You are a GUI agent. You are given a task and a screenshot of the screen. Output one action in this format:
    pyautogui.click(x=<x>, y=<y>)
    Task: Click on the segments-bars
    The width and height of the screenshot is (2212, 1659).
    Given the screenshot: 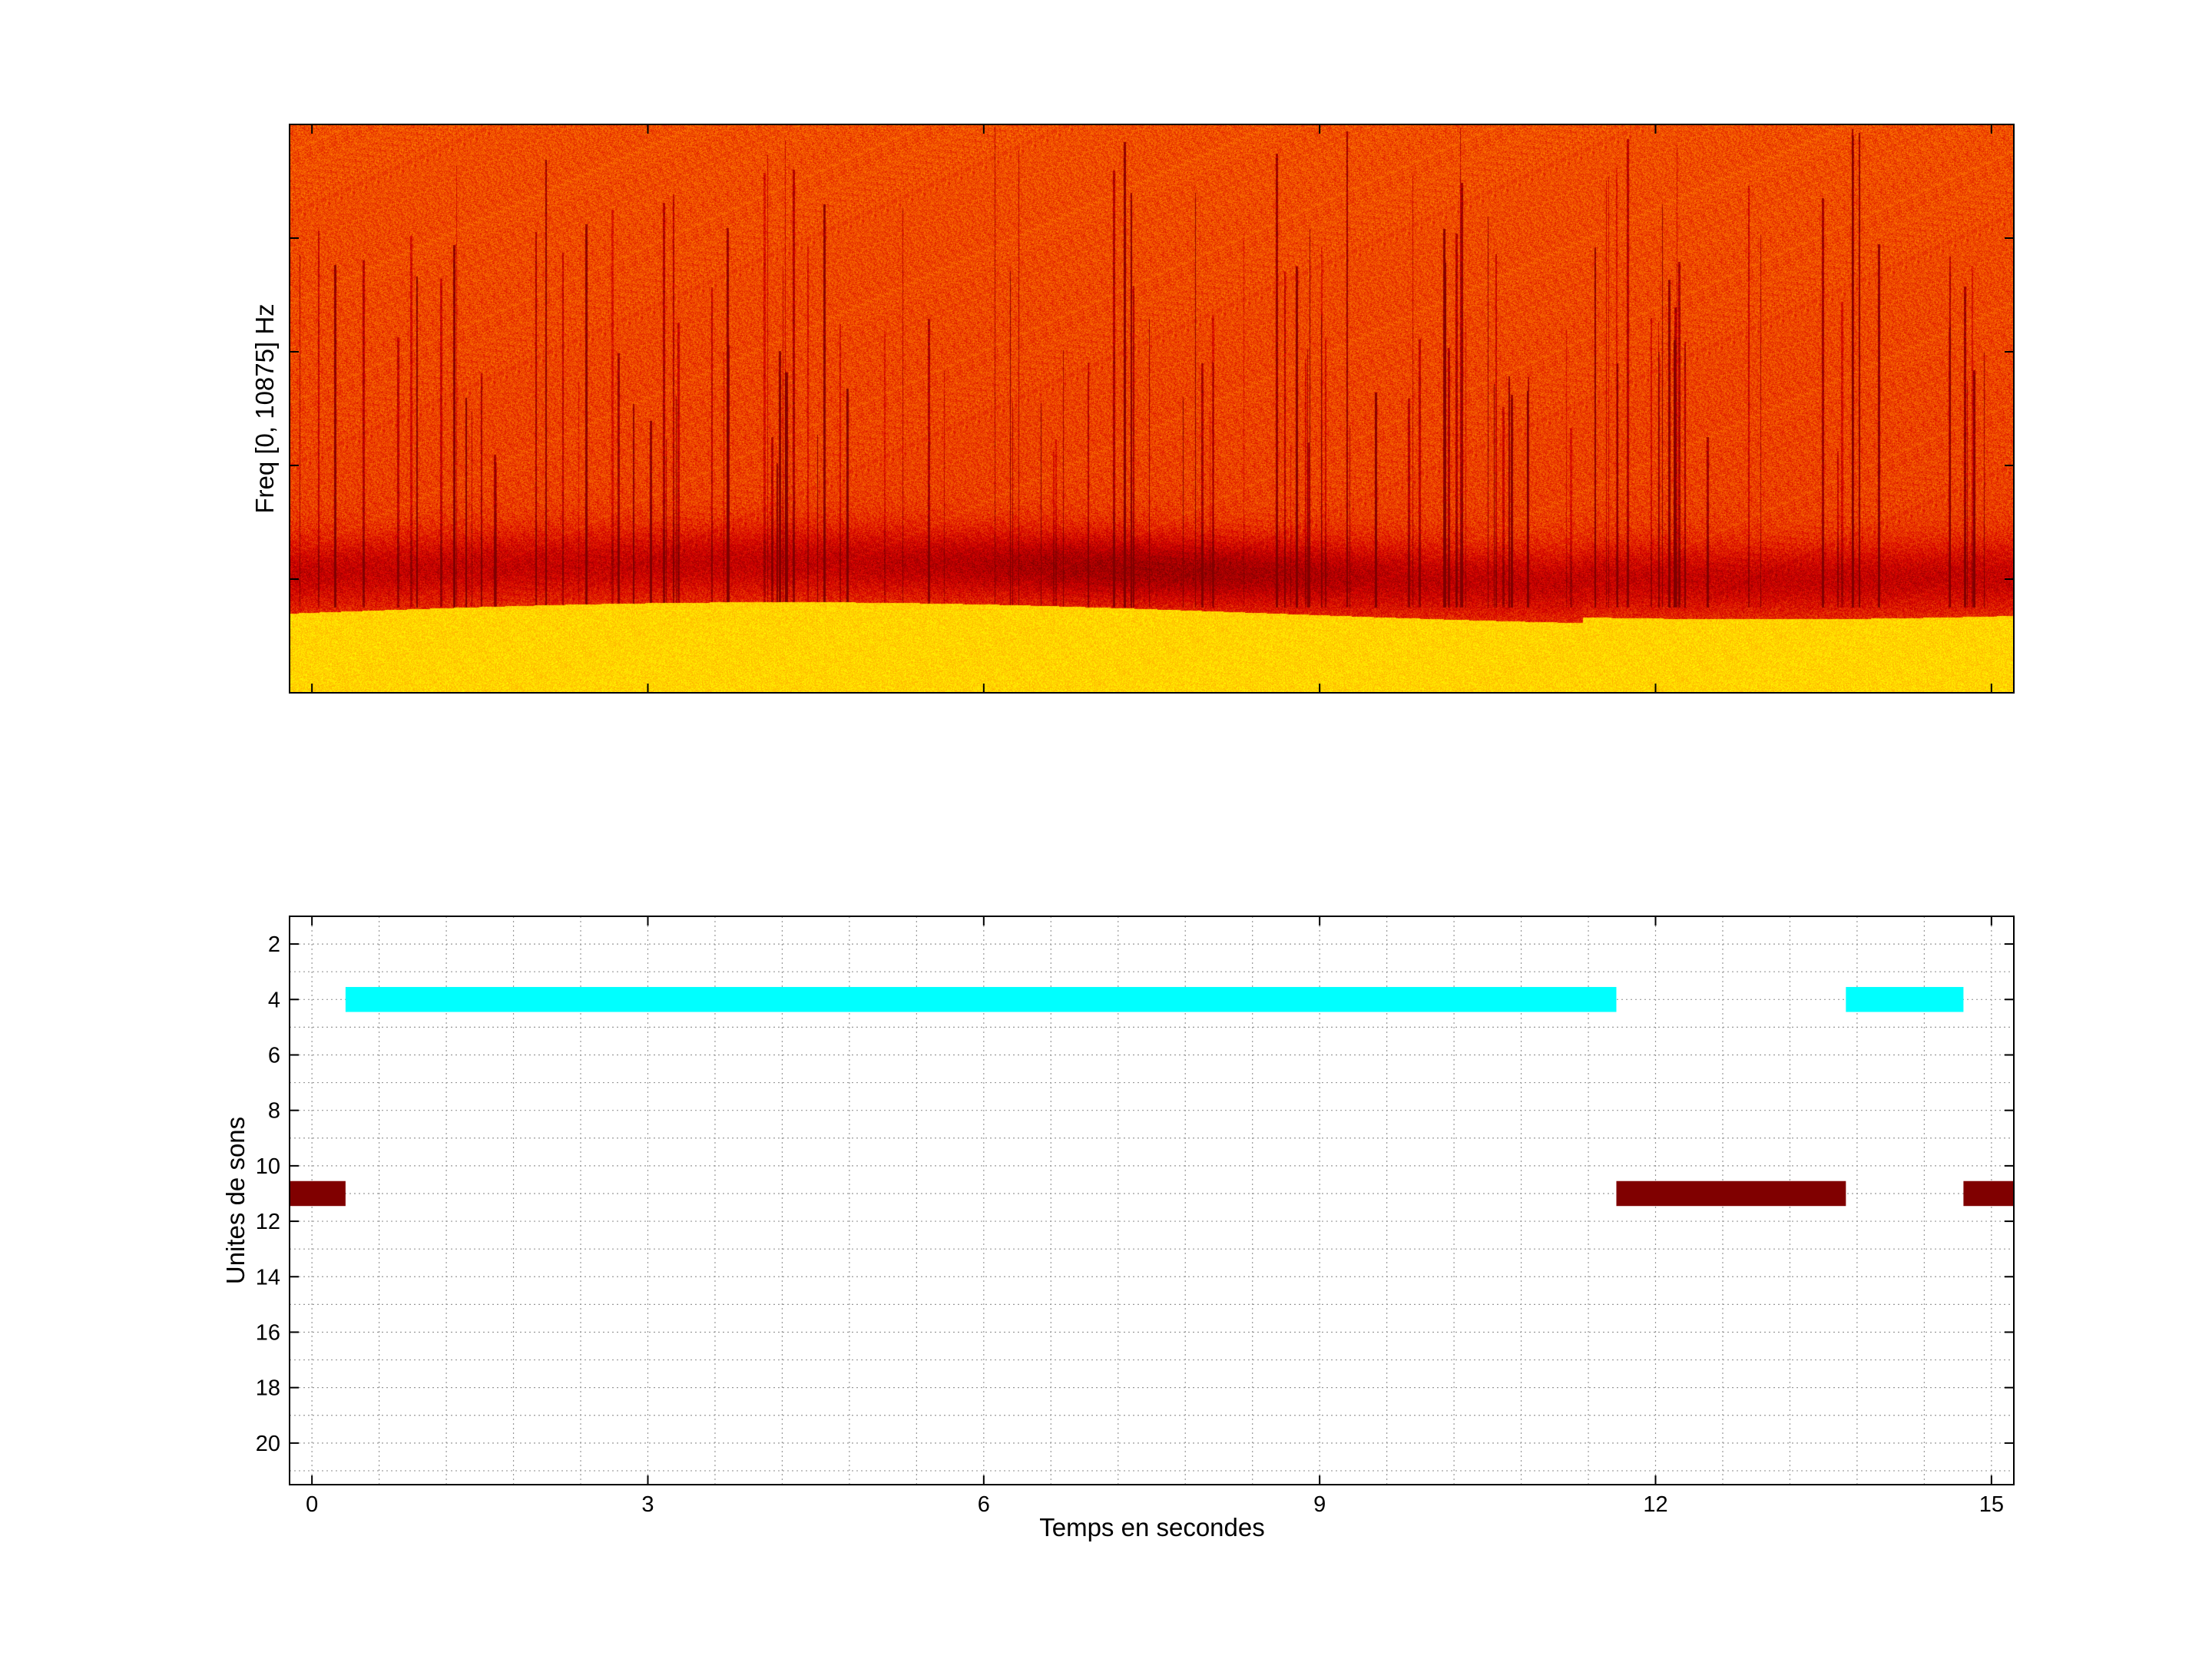 What is the action you would take?
    pyautogui.click(x=1152, y=1097)
    